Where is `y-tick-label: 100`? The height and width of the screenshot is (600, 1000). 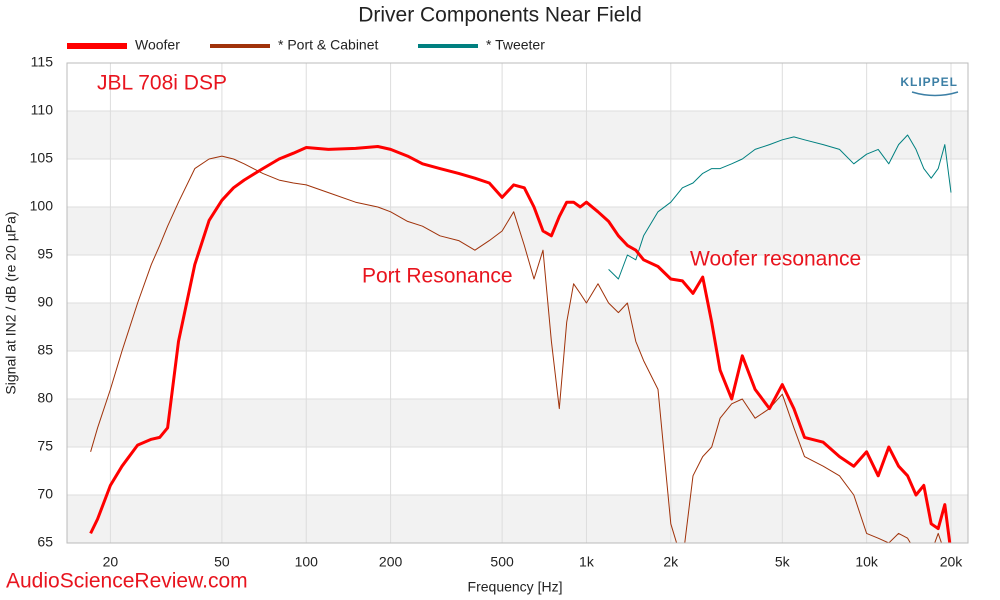
y-tick-label: 100 is located at coordinates (42, 206).